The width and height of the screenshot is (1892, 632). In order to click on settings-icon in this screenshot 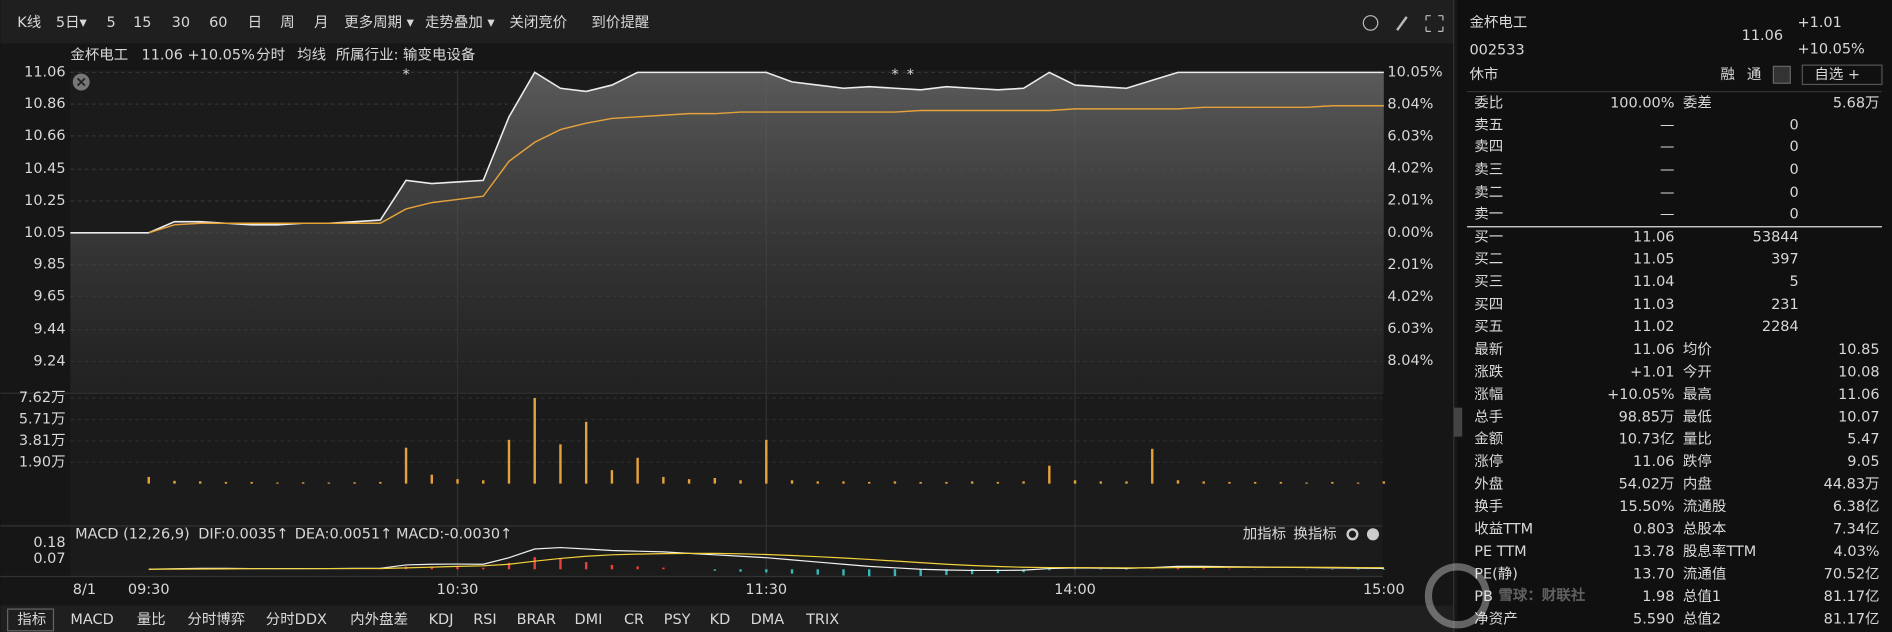, I will do `click(1352, 534)`.